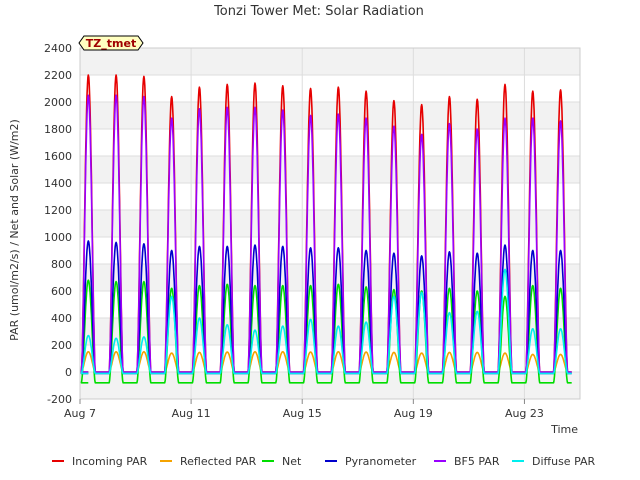 This screenshot has height=480, width=640. What do you see at coordinates (564, 429) in the screenshot?
I see `x-axis-label: Time` at bounding box center [564, 429].